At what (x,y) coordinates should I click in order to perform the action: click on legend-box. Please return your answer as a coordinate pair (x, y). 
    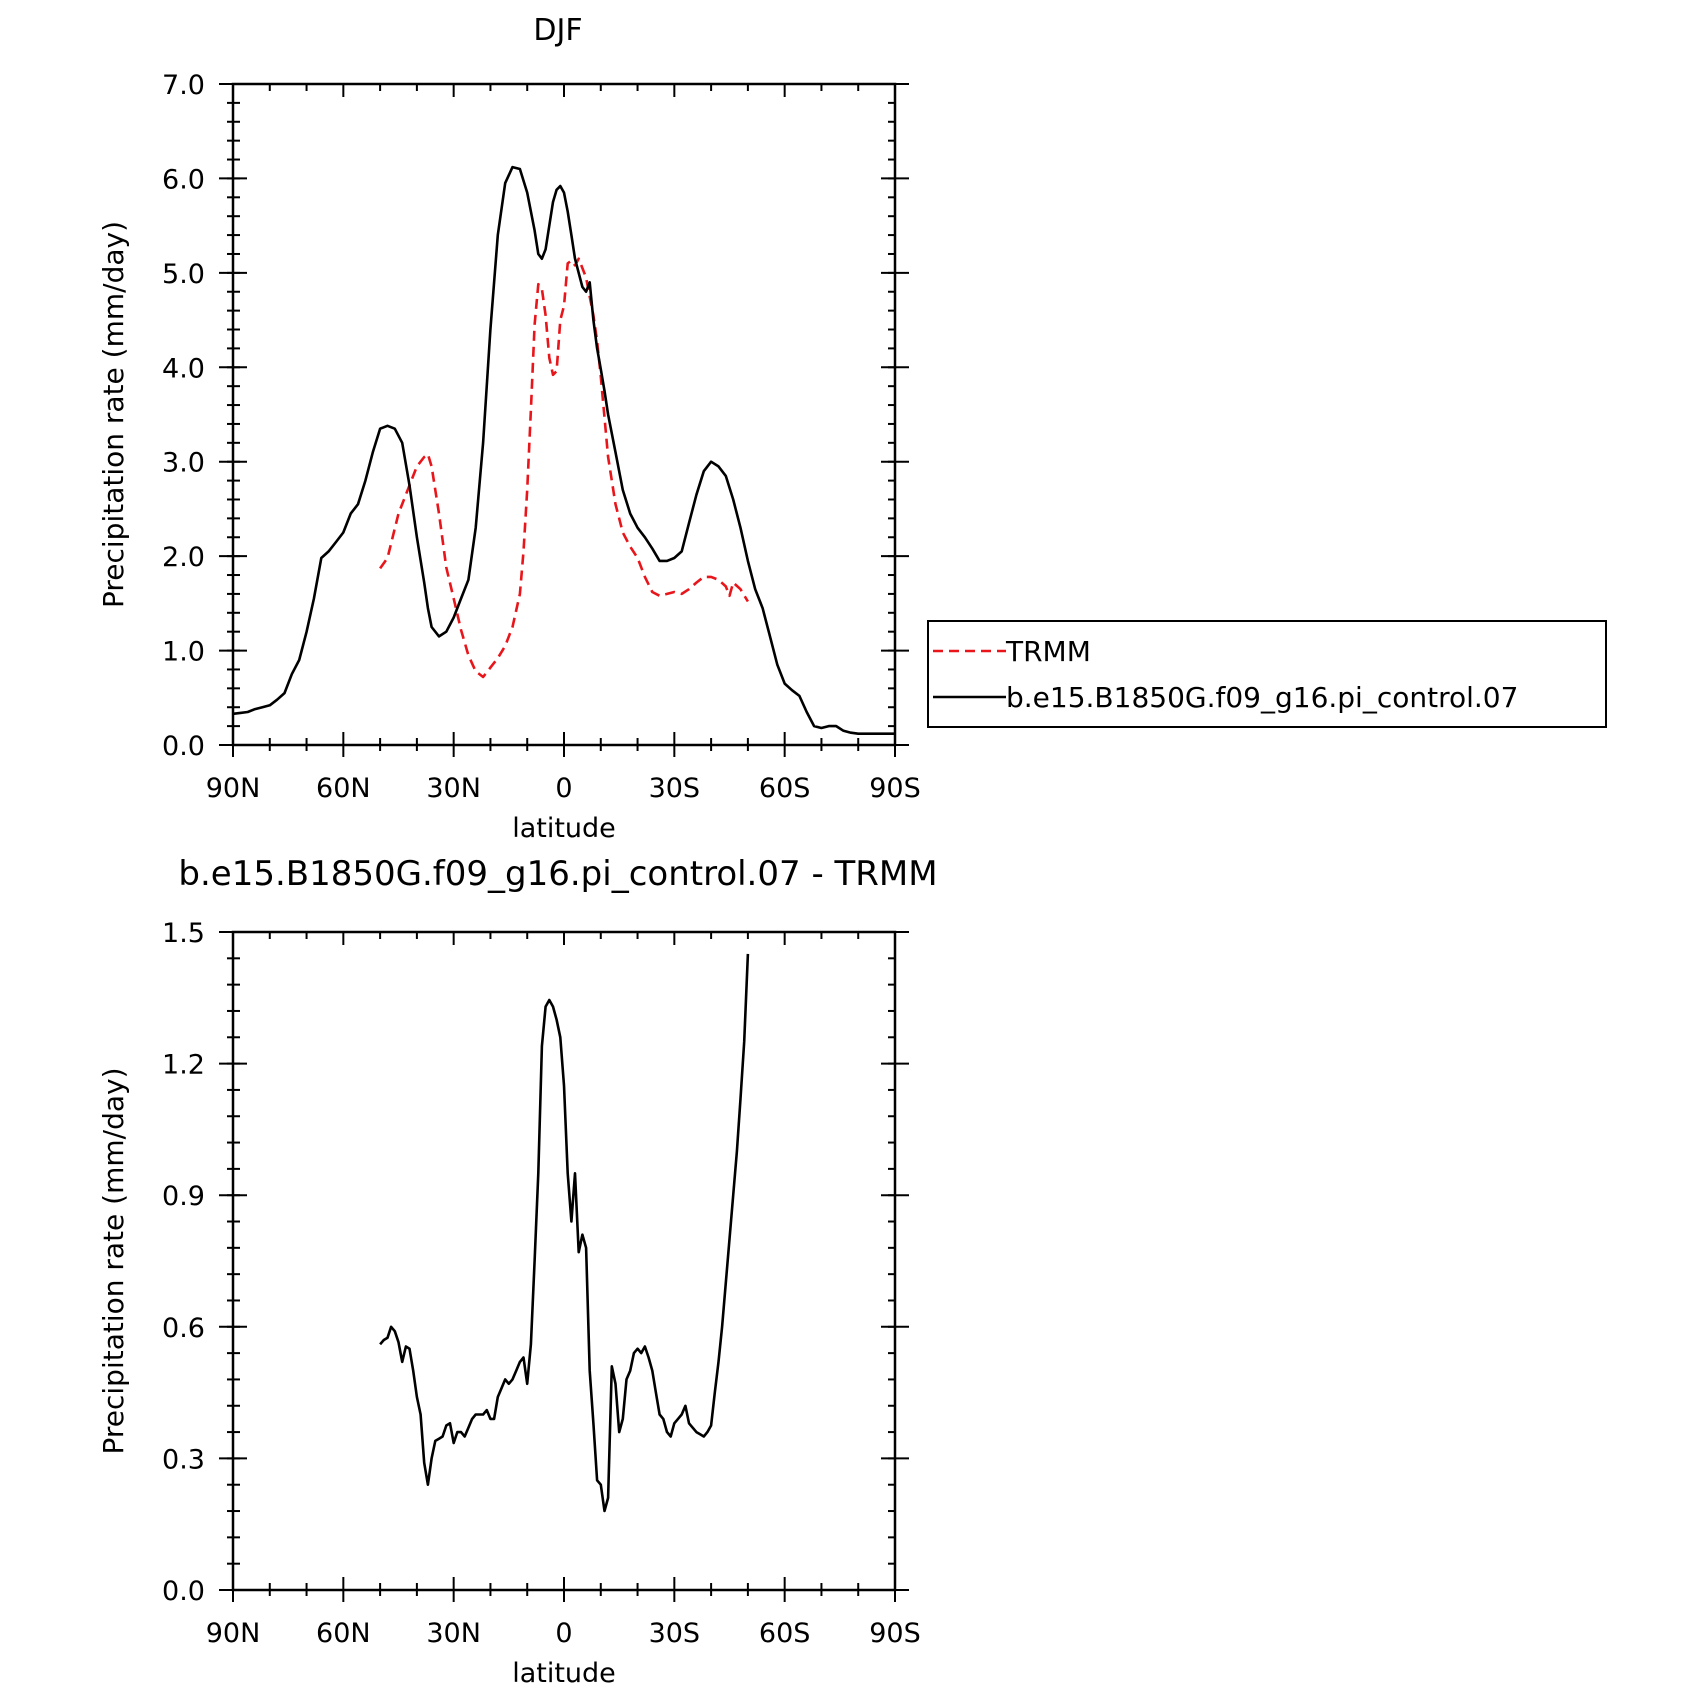
    Looking at the image, I should click on (1267, 674).